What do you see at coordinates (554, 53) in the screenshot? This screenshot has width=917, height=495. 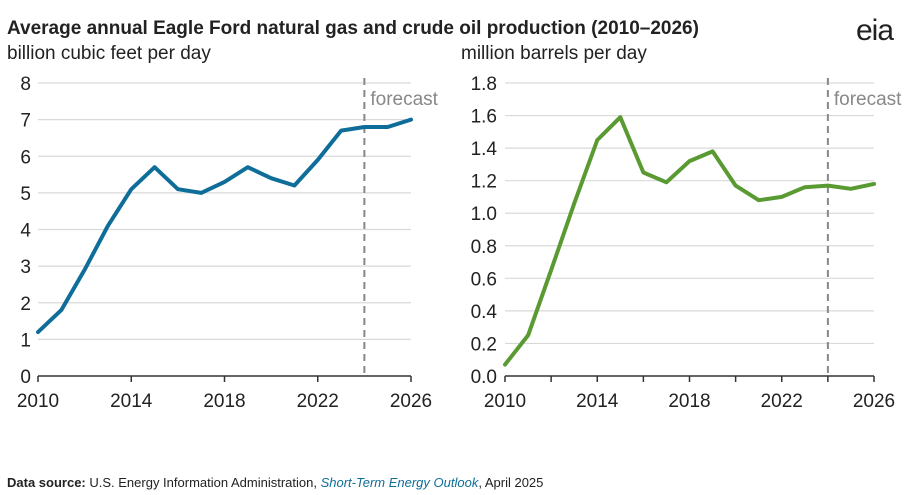 I see `right-y-axis-label: million barrels per day` at bounding box center [554, 53].